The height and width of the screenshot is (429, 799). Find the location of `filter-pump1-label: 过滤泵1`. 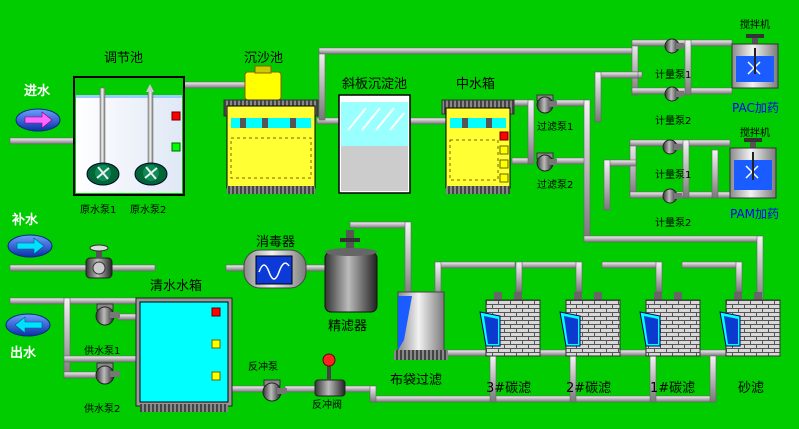

filter-pump1-label: 过滤泵1 is located at coordinates (555, 126).